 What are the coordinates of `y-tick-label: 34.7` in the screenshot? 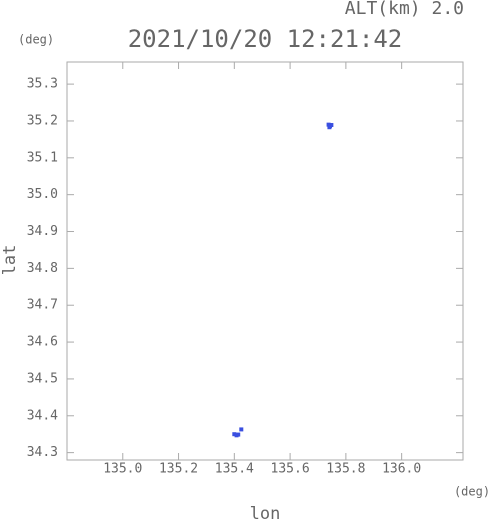 It's located at (42, 305).